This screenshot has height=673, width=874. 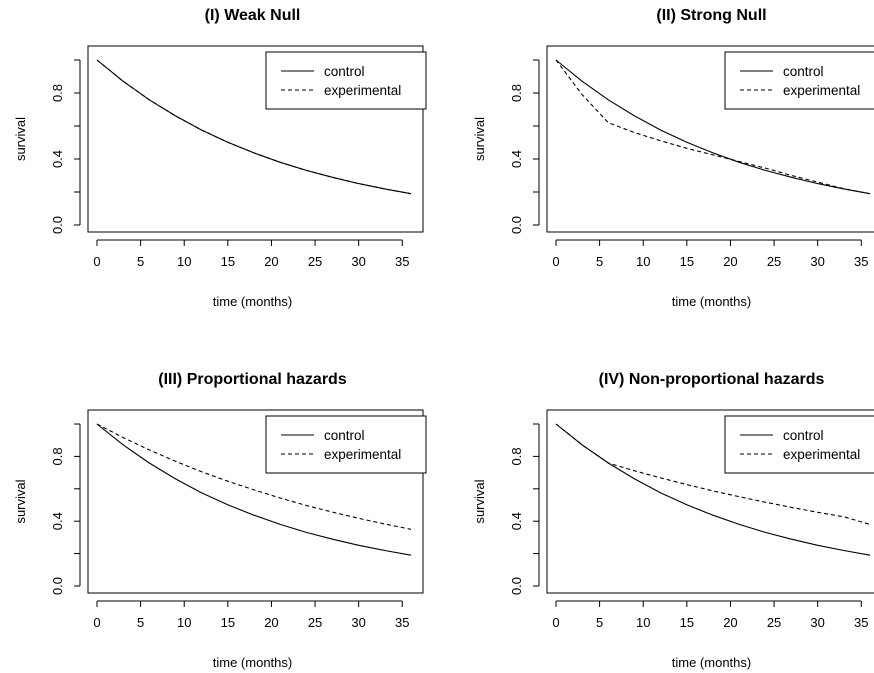 What do you see at coordinates (252, 379) in the screenshot?
I see `panel-title: (III) Proportional hazards` at bounding box center [252, 379].